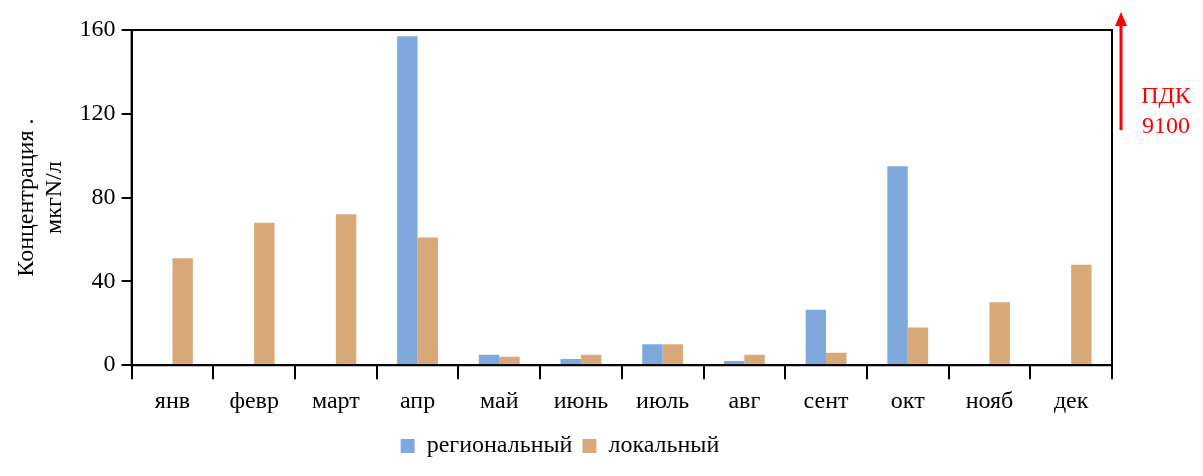 This screenshot has height=476, width=1203. I want to click on x-tick-label: март, so click(336, 399).